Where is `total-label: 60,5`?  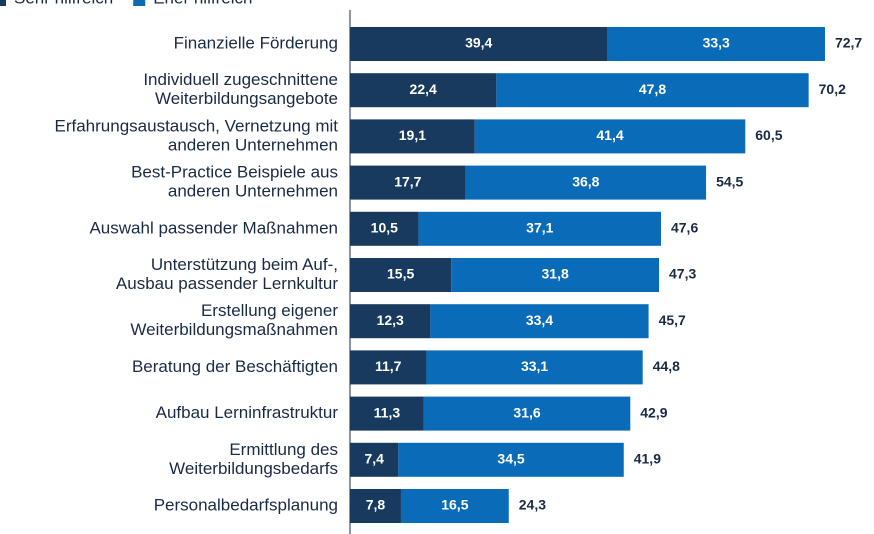
total-label: 60,5 is located at coordinates (768, 135).